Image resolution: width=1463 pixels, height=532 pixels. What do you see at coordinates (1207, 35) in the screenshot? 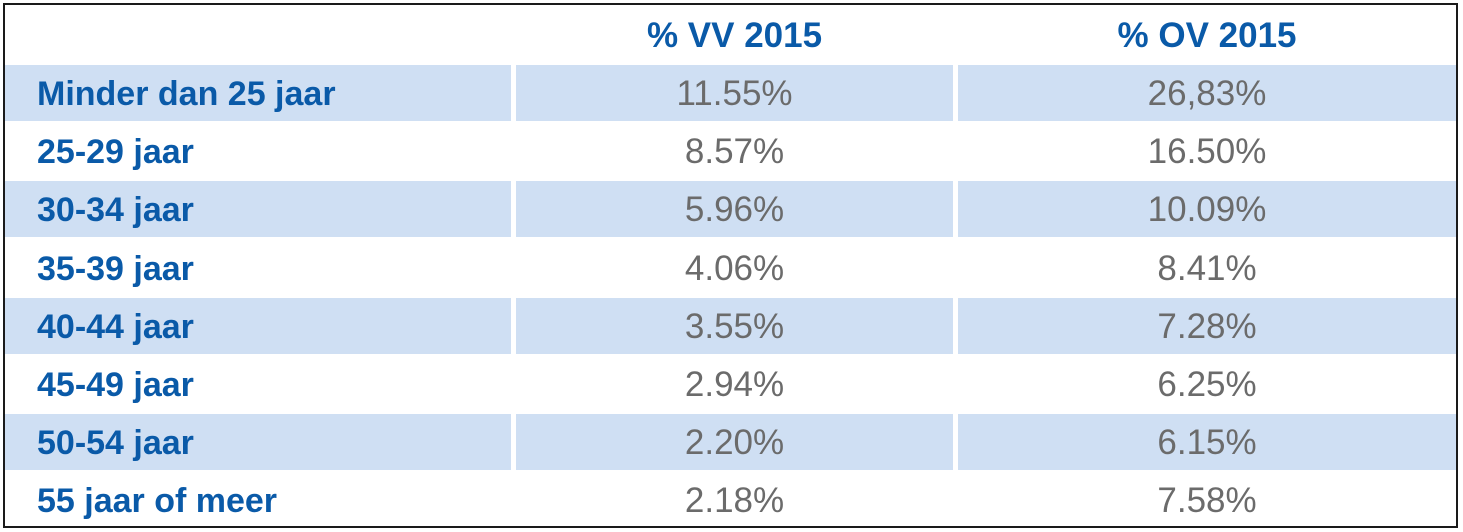
I see `column-header-ov-2015: % OV 2015` at bounding box center [1207, 35].